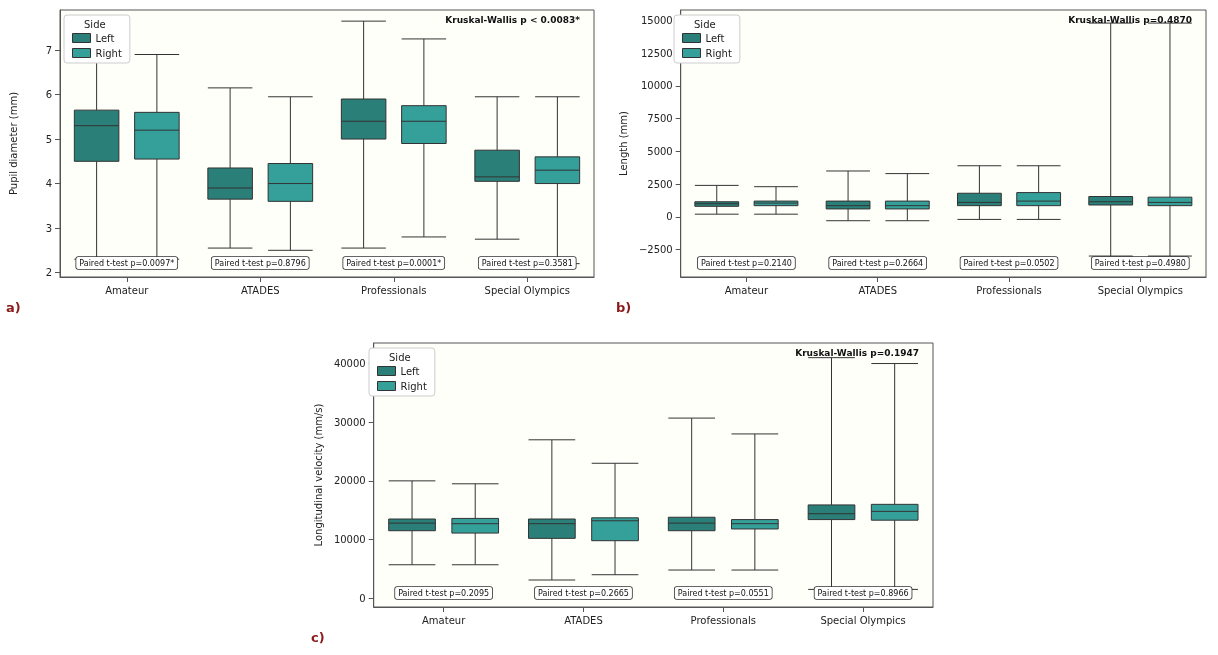  Describe the element at coordinates (623, 143) in the screenshot. I see `y-axis-title: Length (mm)` at that location.